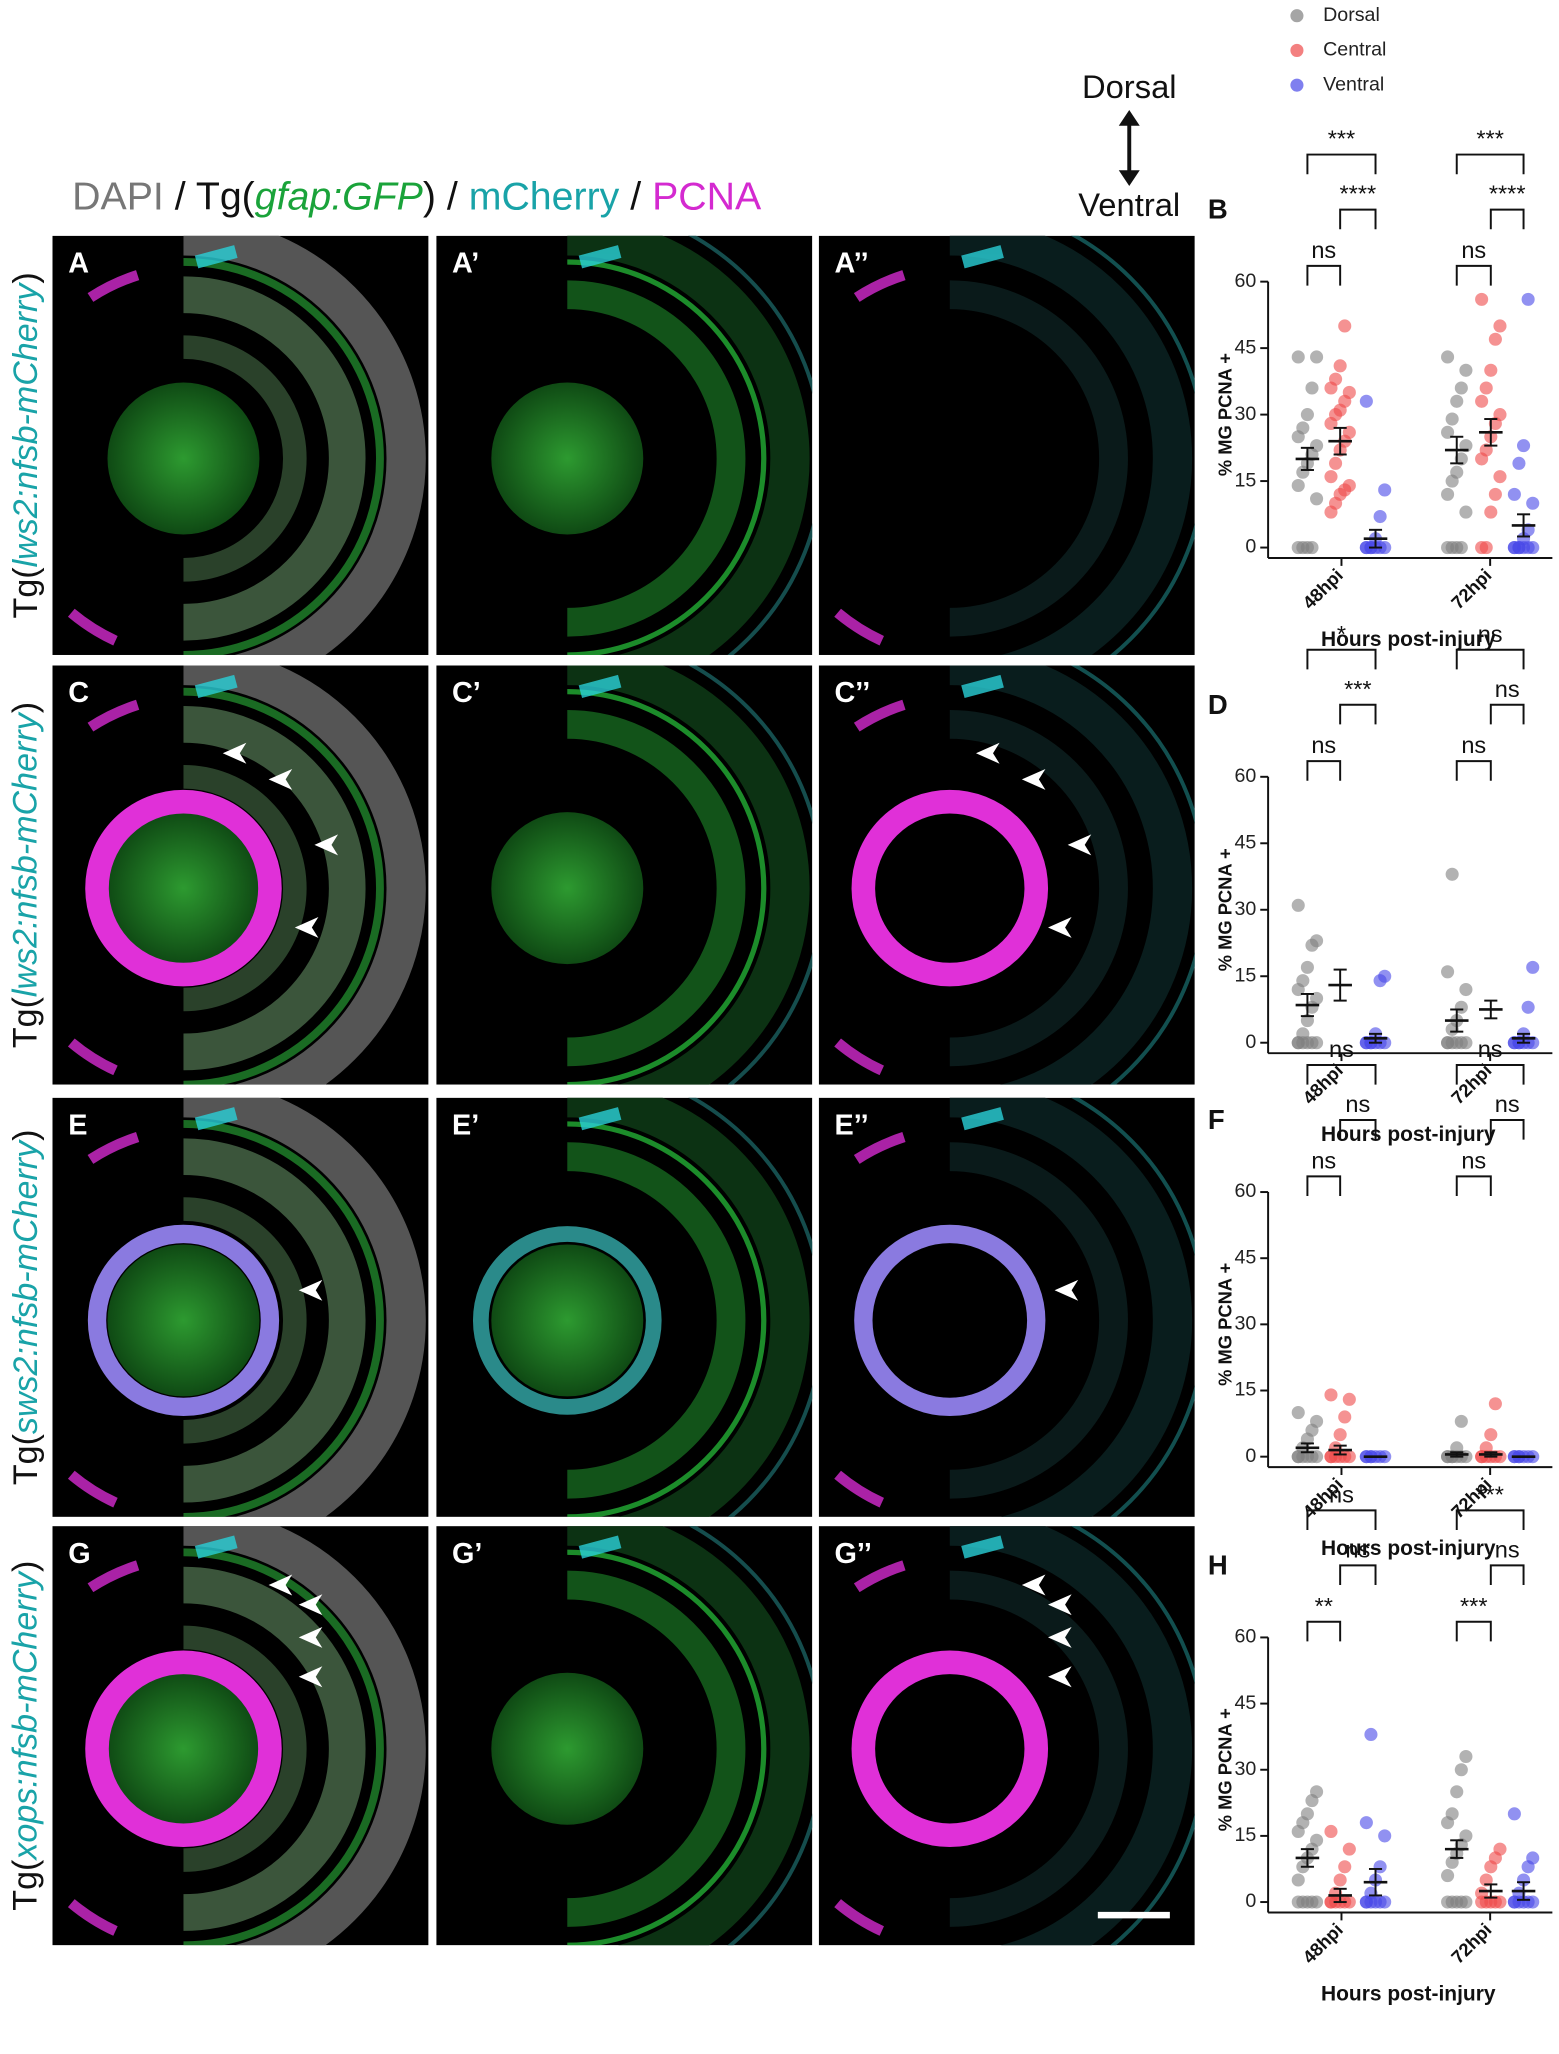 The image size is (1559, 2054). I want to click on panel-label: G, so click(79, 1554).